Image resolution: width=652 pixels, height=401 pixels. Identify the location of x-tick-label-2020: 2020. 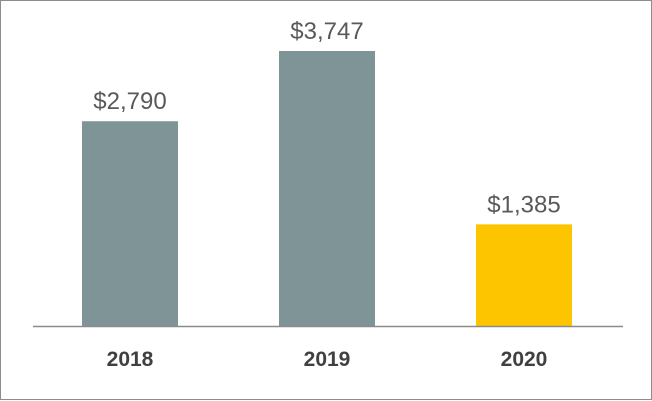
(524, 359).